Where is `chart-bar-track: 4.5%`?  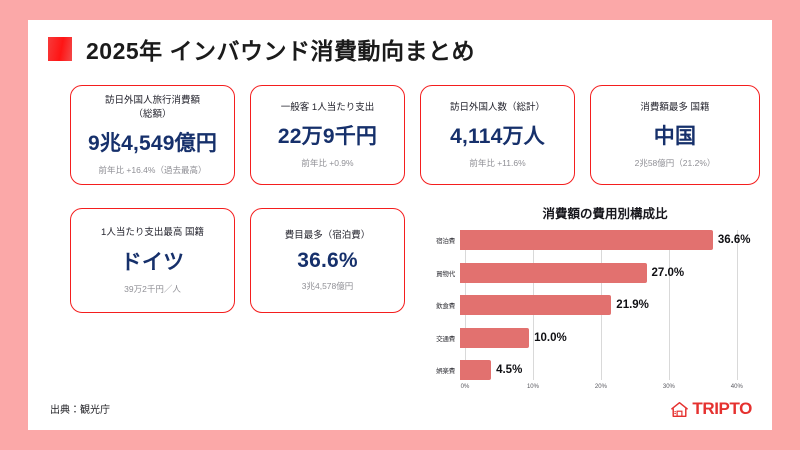
chart-bar-track: 4.5% is located at coordinates (612, 370).